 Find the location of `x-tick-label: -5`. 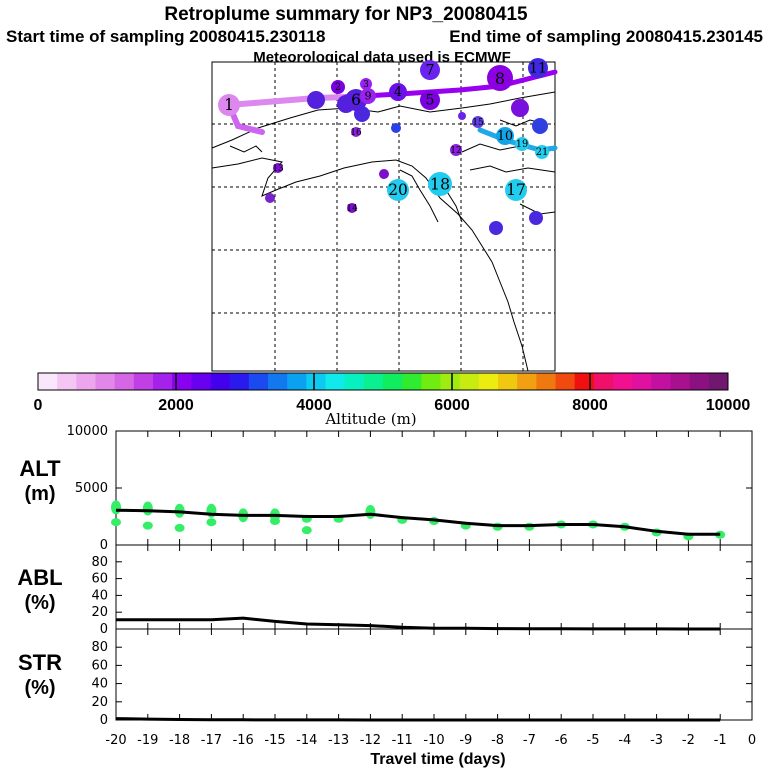

x-tick-label: -5 is located at coordinates (593, 740).